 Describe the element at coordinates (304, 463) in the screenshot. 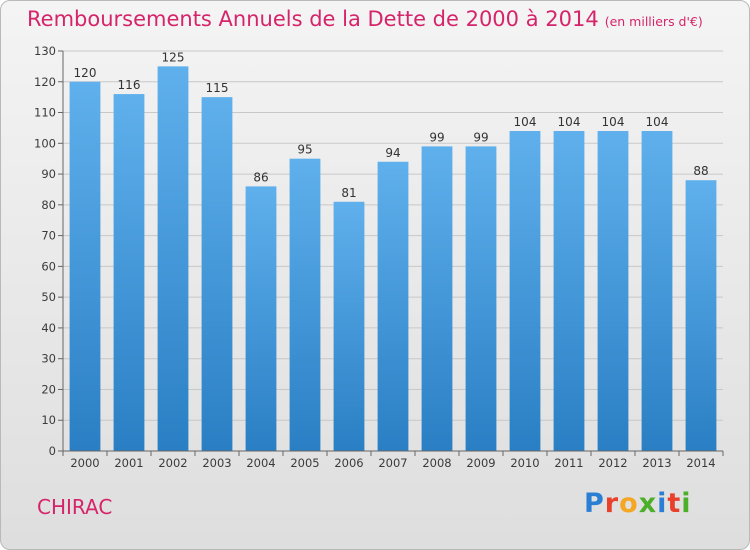

I see `x-tick-label: 2005` at that location.